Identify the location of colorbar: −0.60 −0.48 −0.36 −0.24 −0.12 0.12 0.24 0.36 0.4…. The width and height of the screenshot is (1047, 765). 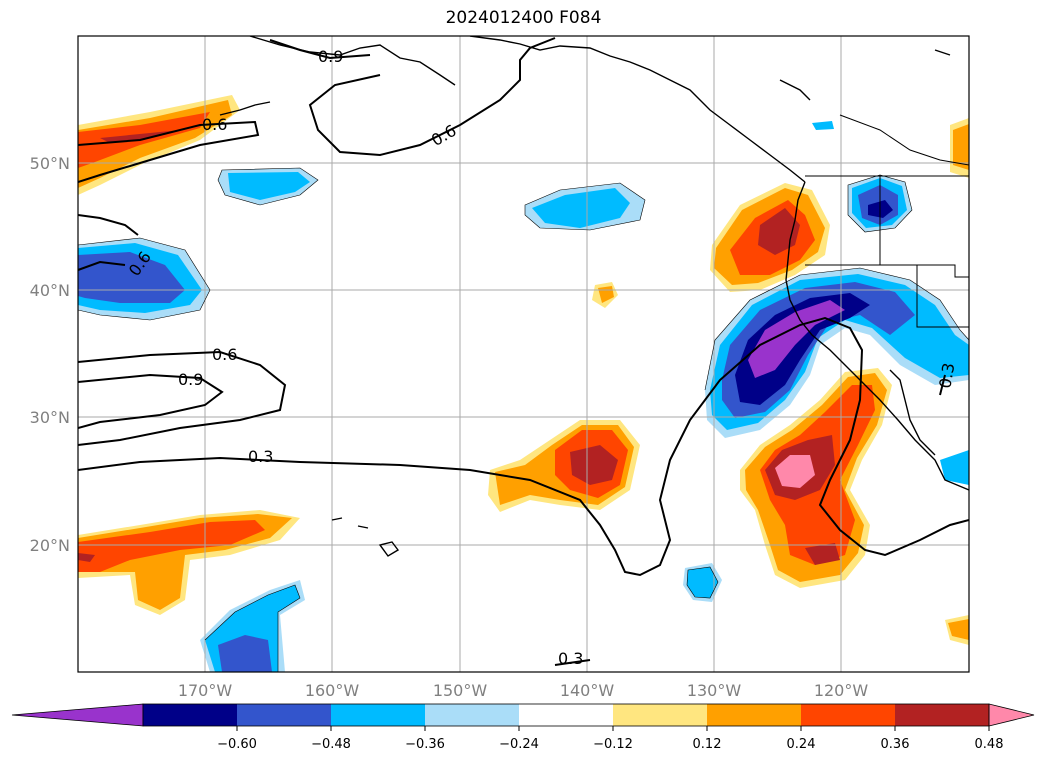
(523, 727).